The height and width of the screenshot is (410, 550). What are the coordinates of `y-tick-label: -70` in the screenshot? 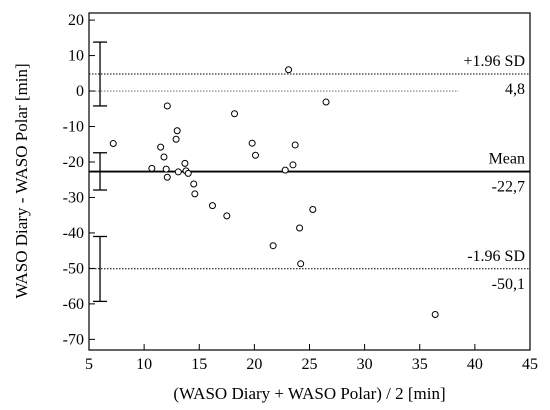 It's located at (73, 339).